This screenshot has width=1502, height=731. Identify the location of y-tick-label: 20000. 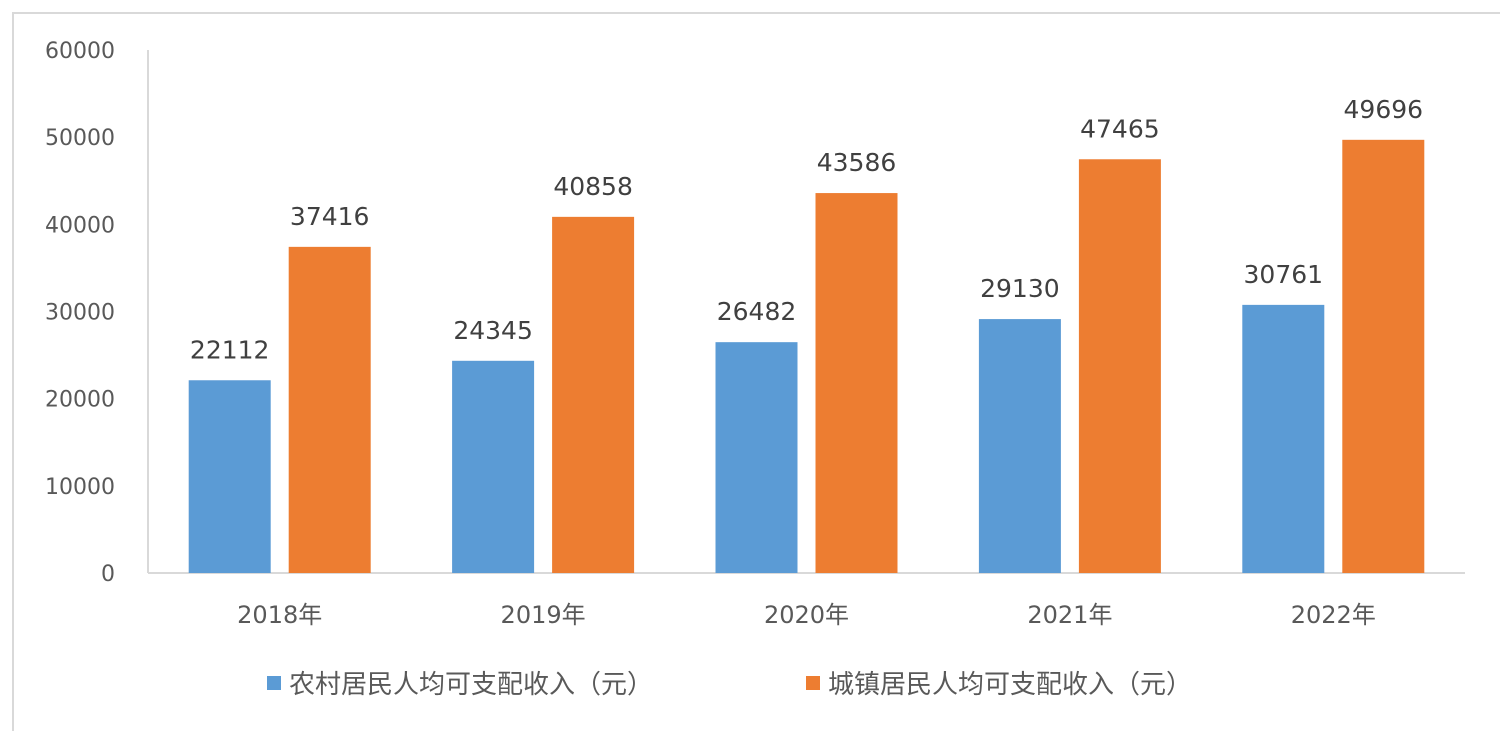
(80, 400).